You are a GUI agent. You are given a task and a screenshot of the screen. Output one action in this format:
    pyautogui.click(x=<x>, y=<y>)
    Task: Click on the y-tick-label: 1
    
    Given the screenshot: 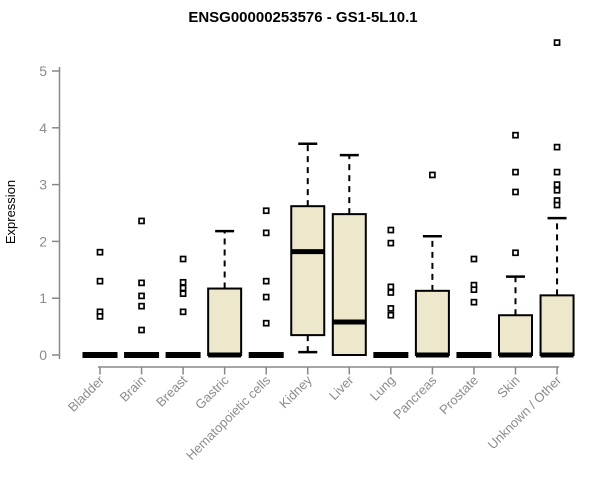 What is the action you would take?
    pyautogui.click(x=43, y=298)
    